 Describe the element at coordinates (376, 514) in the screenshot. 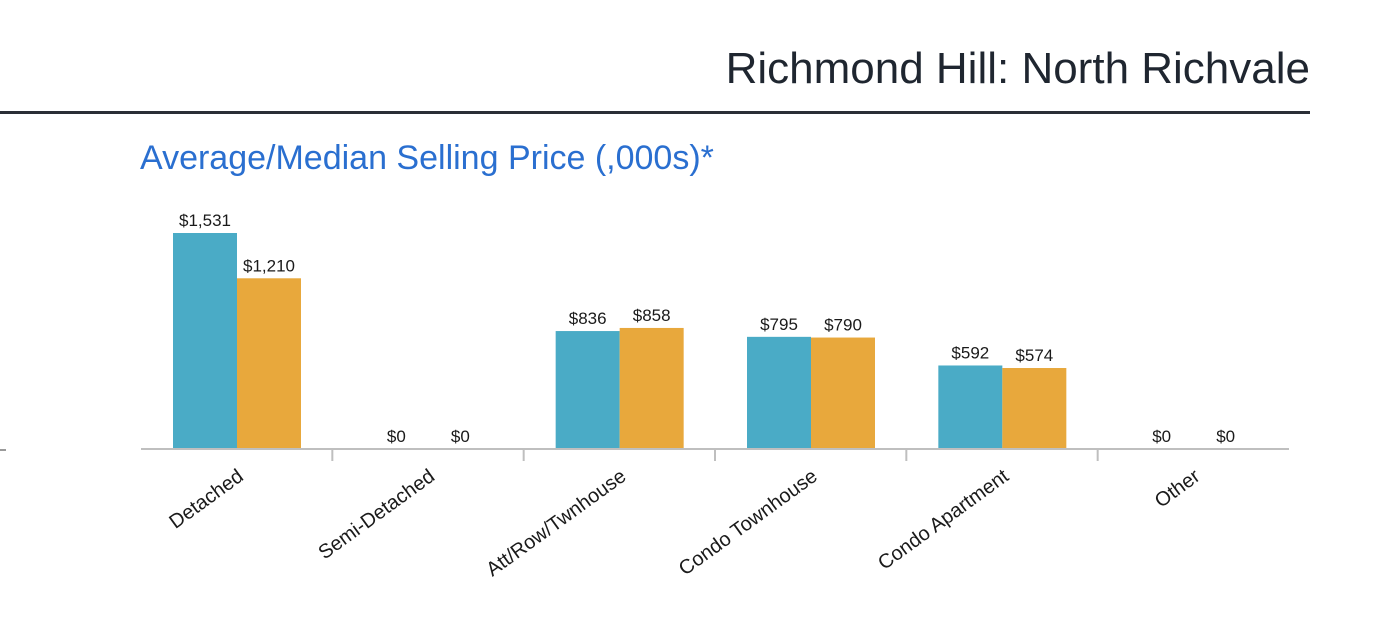

I see `category-label-semi-detached: Semi-Detached` at that location.